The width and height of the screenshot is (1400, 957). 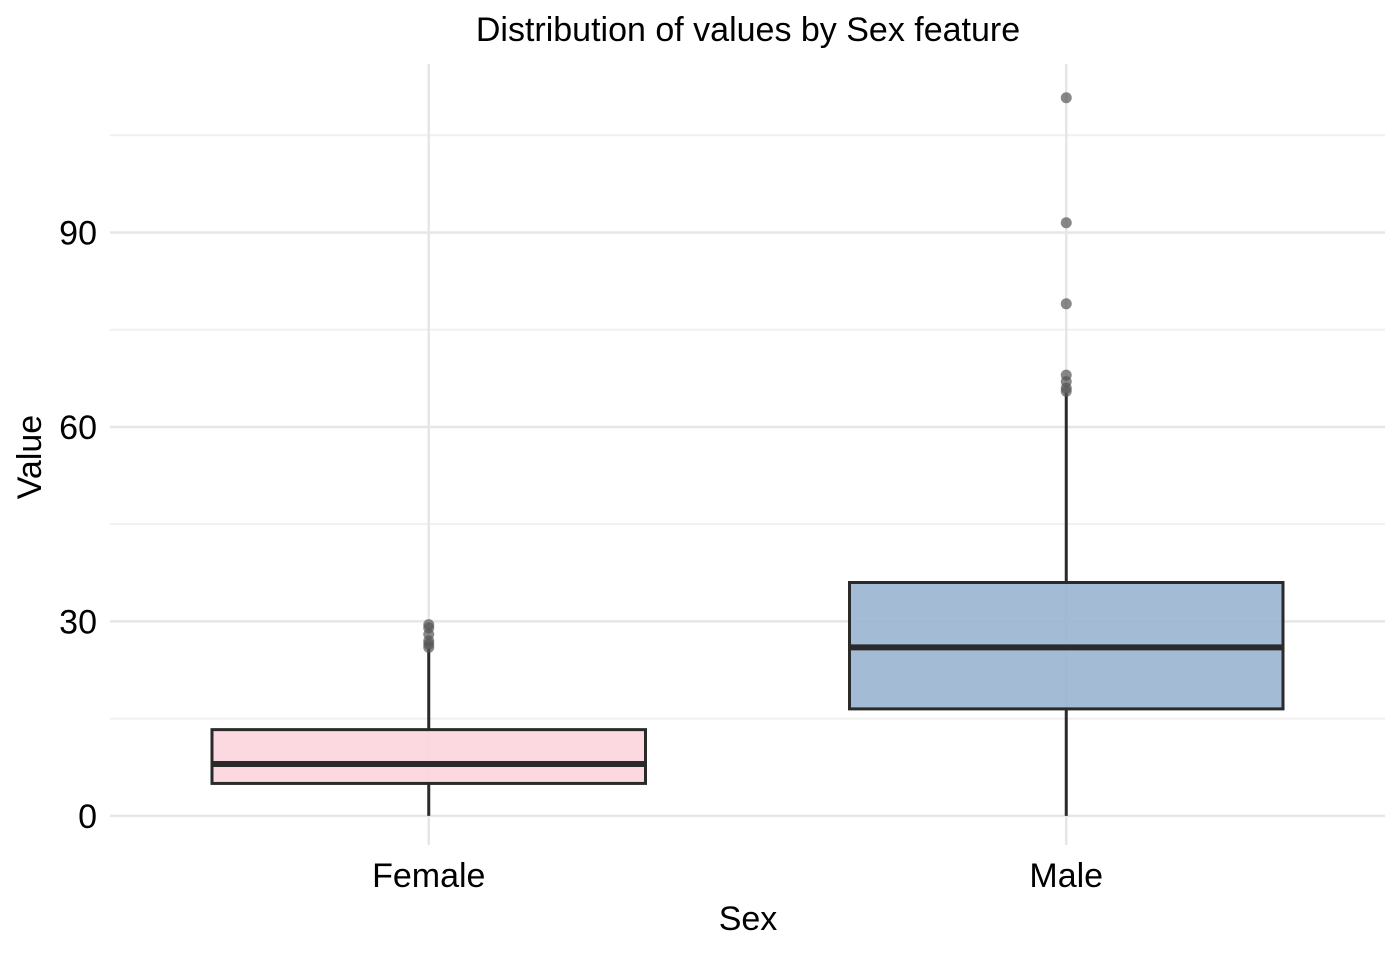 I want to click on x-tick-label: Male, so click(x=1066, y=876).